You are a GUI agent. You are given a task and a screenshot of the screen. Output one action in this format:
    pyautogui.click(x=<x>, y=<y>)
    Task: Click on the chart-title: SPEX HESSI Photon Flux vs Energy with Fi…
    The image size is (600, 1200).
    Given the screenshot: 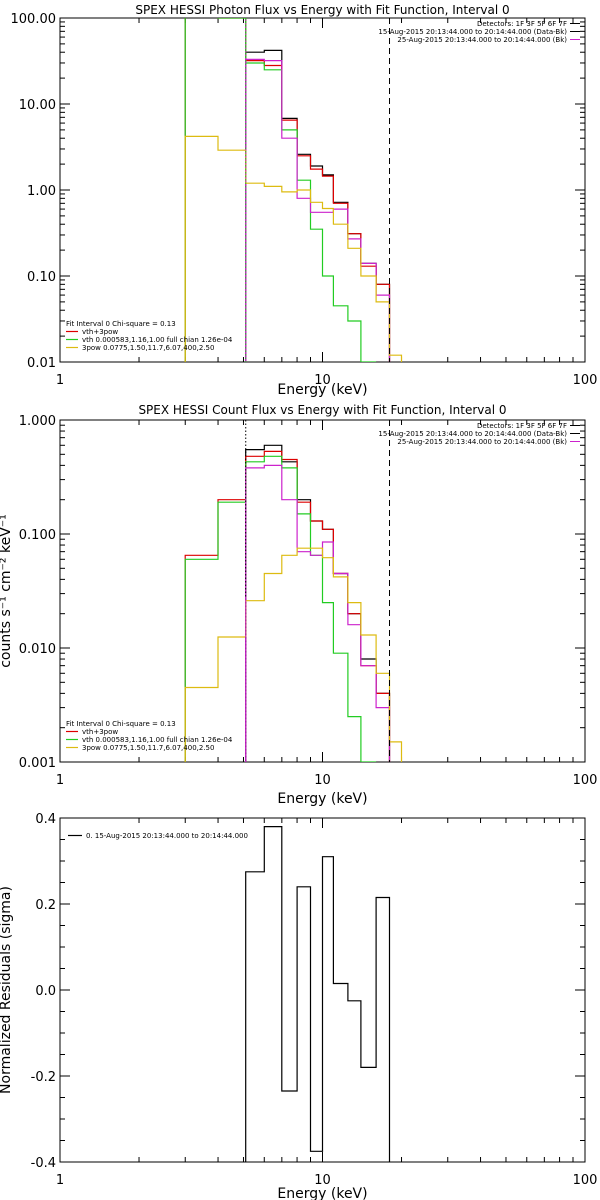 What is the action you would take?
    pyautogui.click(x=322, y=10)
    